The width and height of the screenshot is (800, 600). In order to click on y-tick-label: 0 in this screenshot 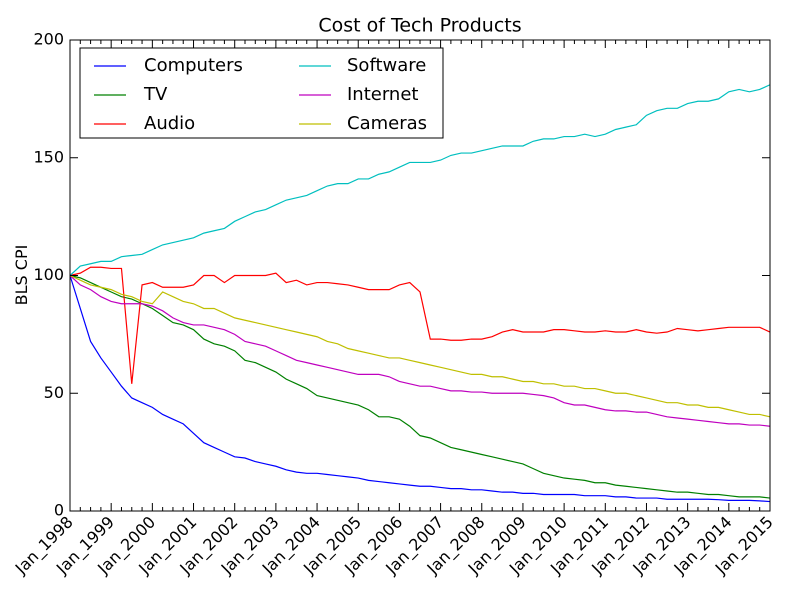, I will do `click(59, 510)`.